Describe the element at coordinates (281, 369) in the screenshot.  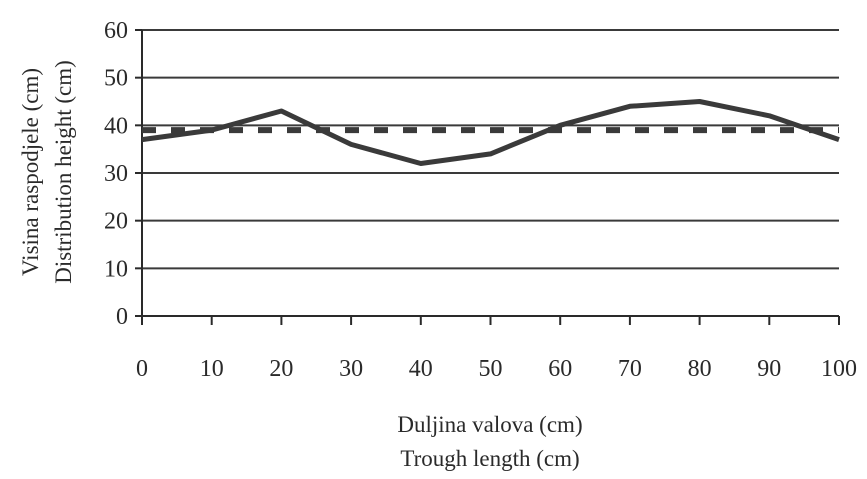
I see `x-tick-label: 20` at that location.